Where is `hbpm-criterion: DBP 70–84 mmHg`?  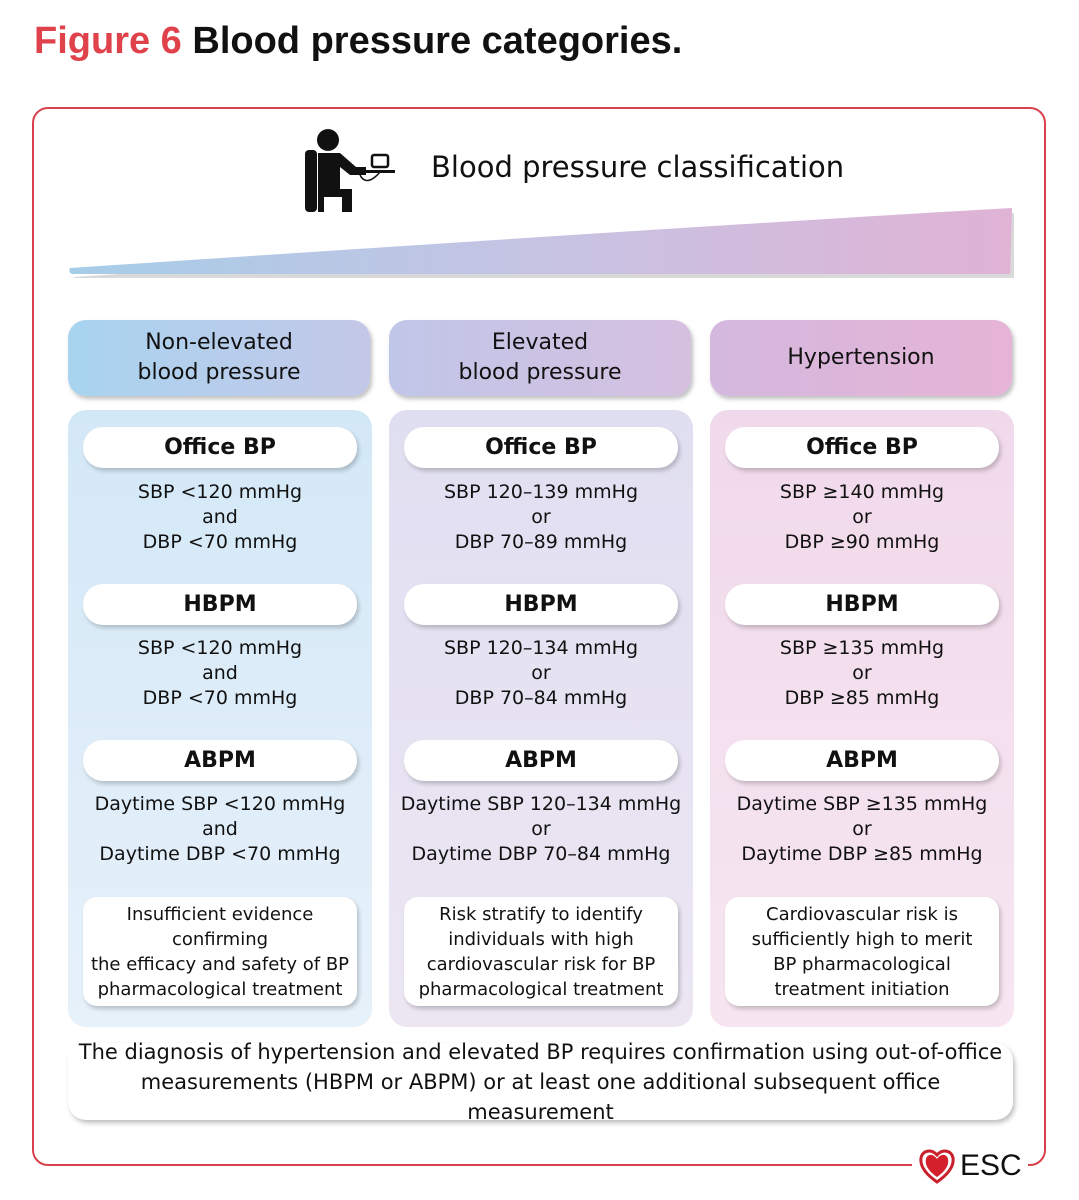 hbpm-criterion: DBP 70–84 mmHg is located at coordinates (541, 698).